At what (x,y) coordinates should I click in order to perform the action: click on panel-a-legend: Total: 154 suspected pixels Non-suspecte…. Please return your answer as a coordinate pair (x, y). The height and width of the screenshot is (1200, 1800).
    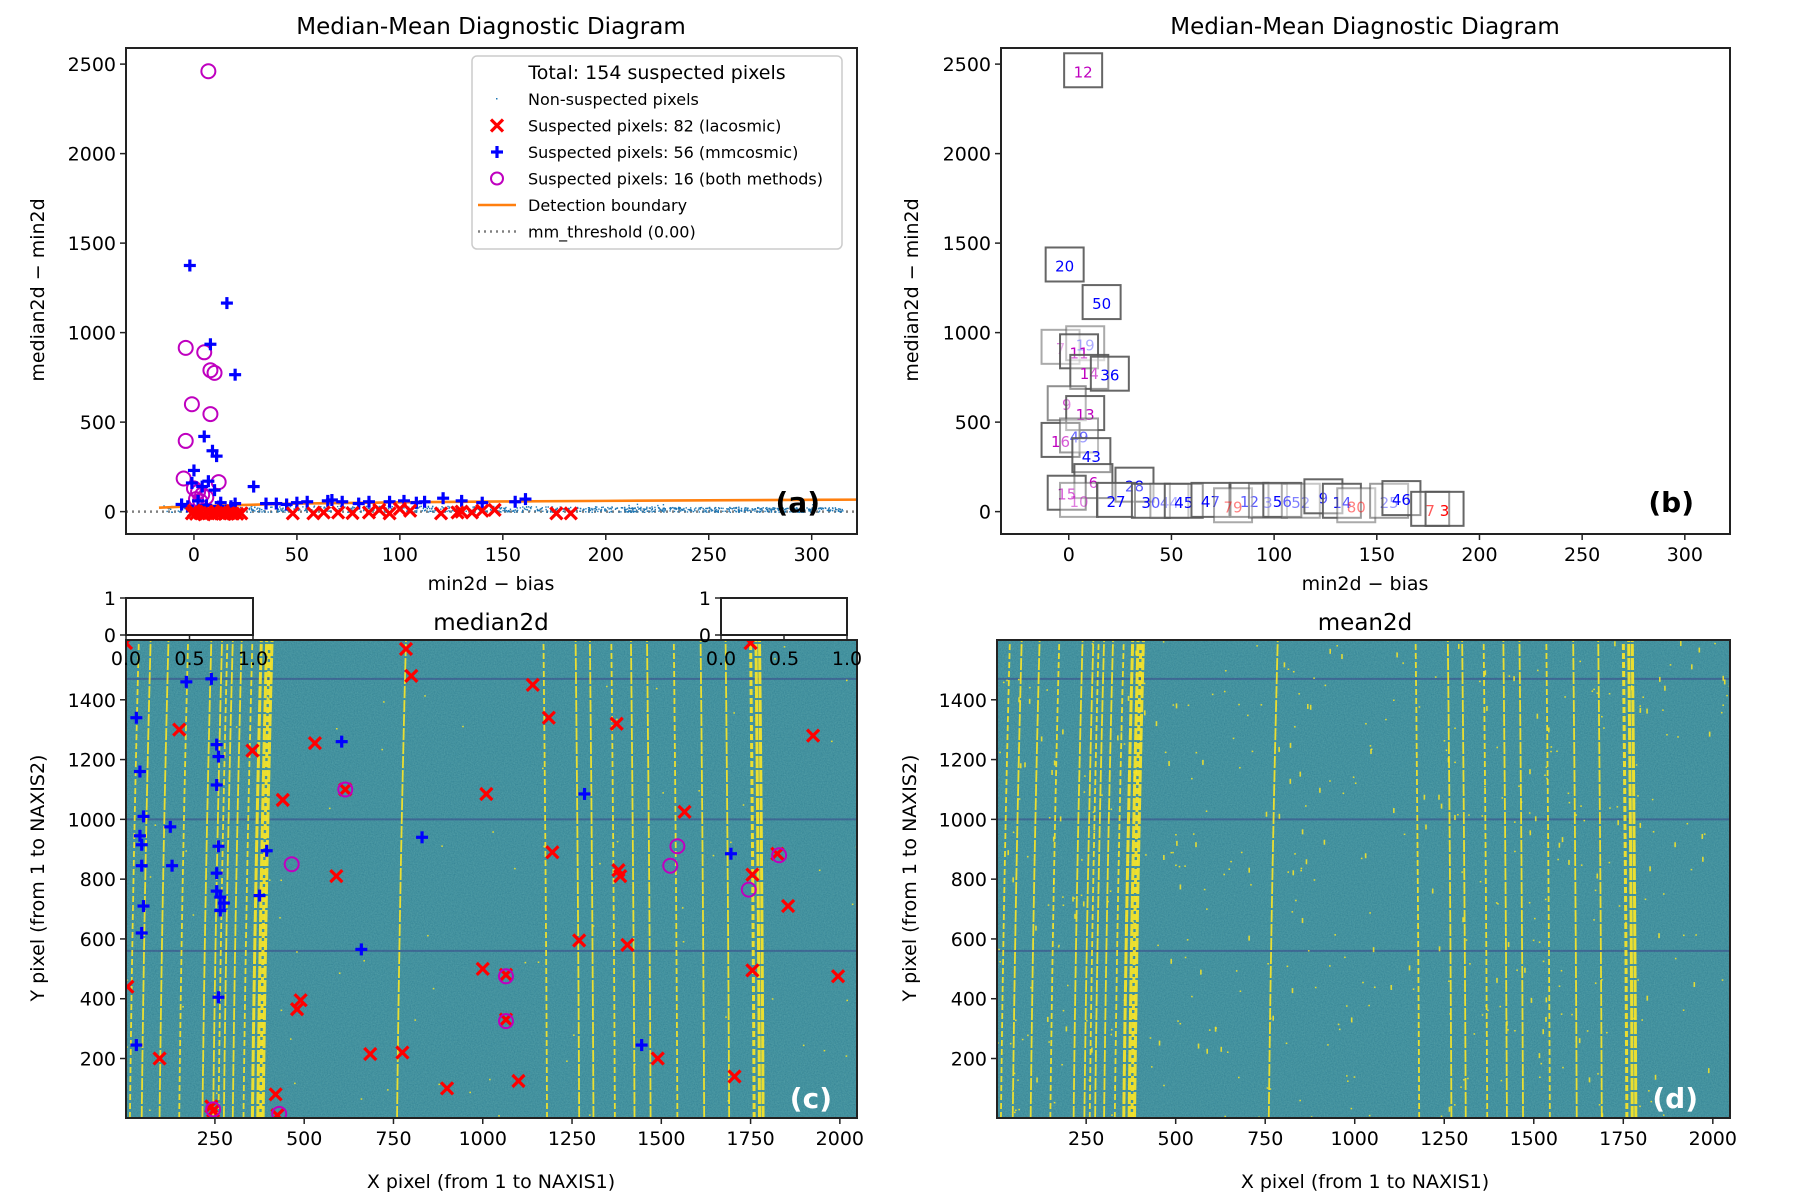
    Looking at the image, I should click on (657, 152).